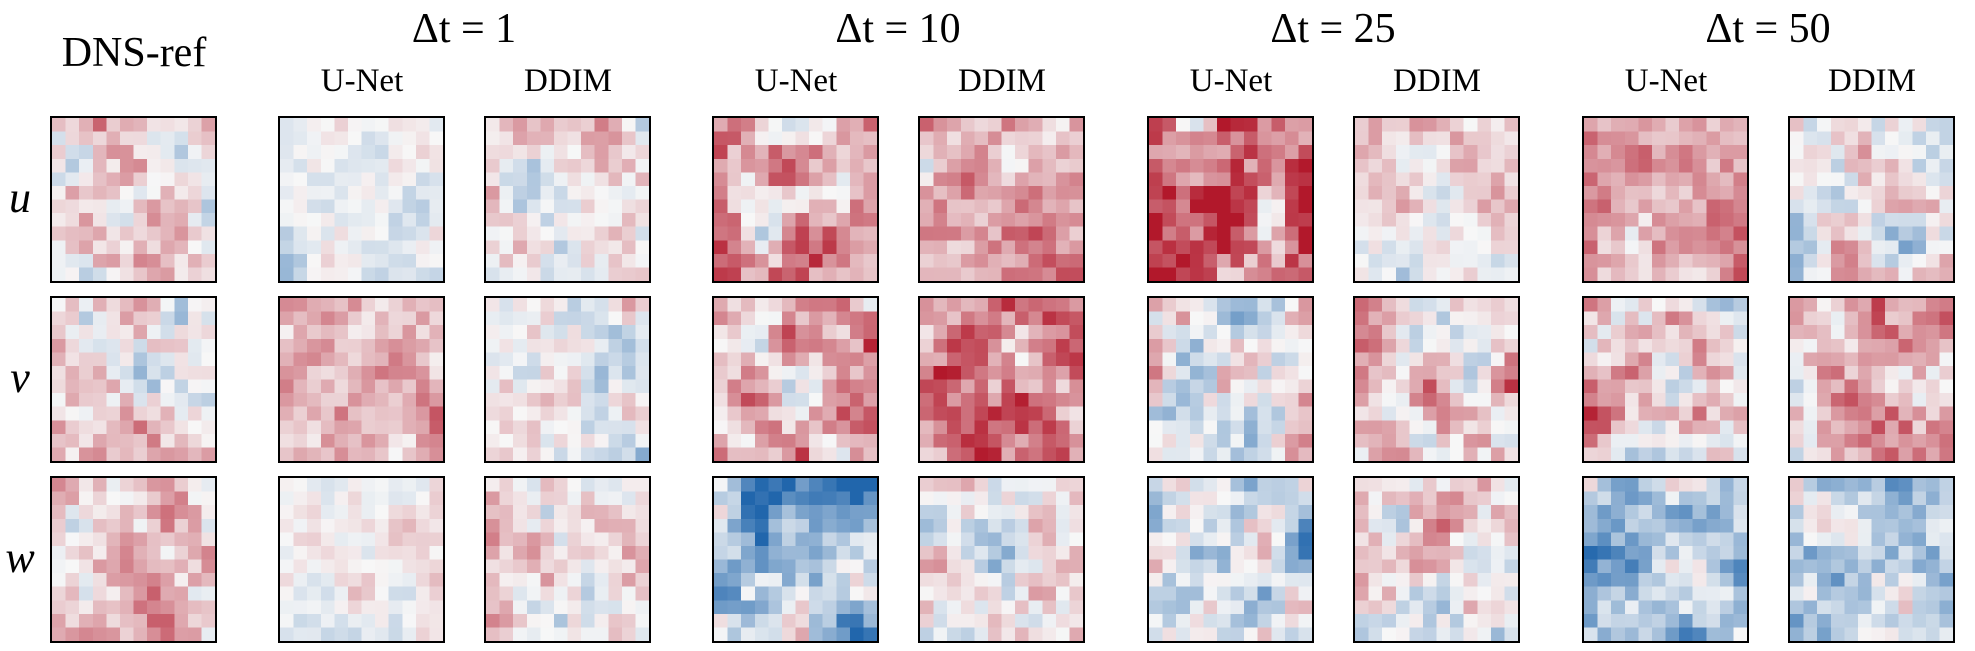  I want to click on field-panel-u-ddim-dt50, so click(1871, 199).